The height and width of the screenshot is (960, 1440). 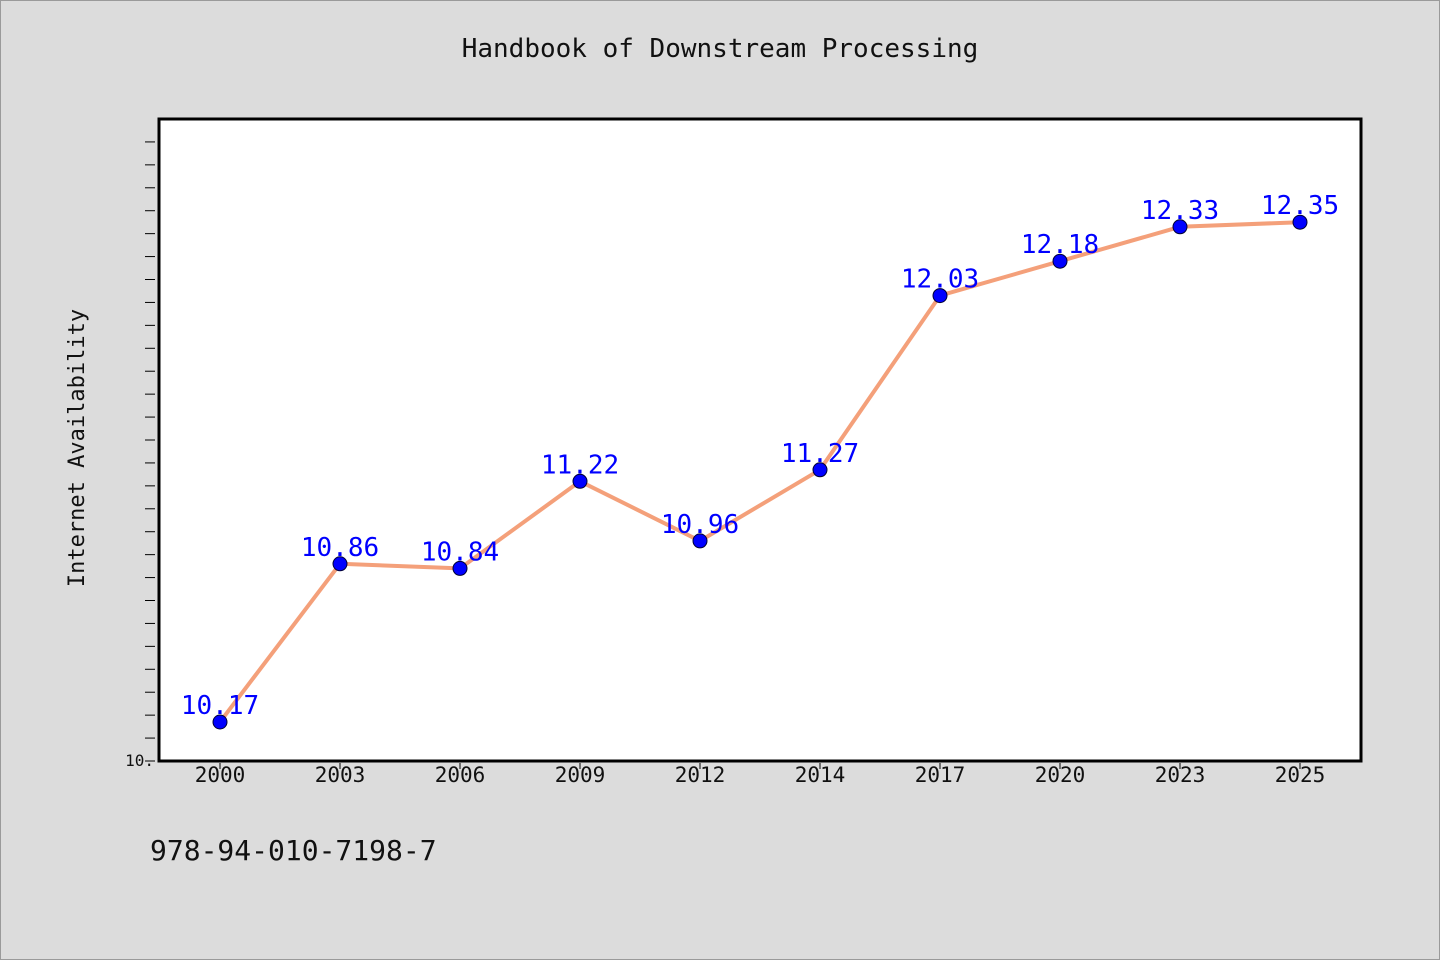 What do you see at coordinates (580, 775) in the screenshot?
I see `x-tick-label: 2009` at bounding box center [580, 775].